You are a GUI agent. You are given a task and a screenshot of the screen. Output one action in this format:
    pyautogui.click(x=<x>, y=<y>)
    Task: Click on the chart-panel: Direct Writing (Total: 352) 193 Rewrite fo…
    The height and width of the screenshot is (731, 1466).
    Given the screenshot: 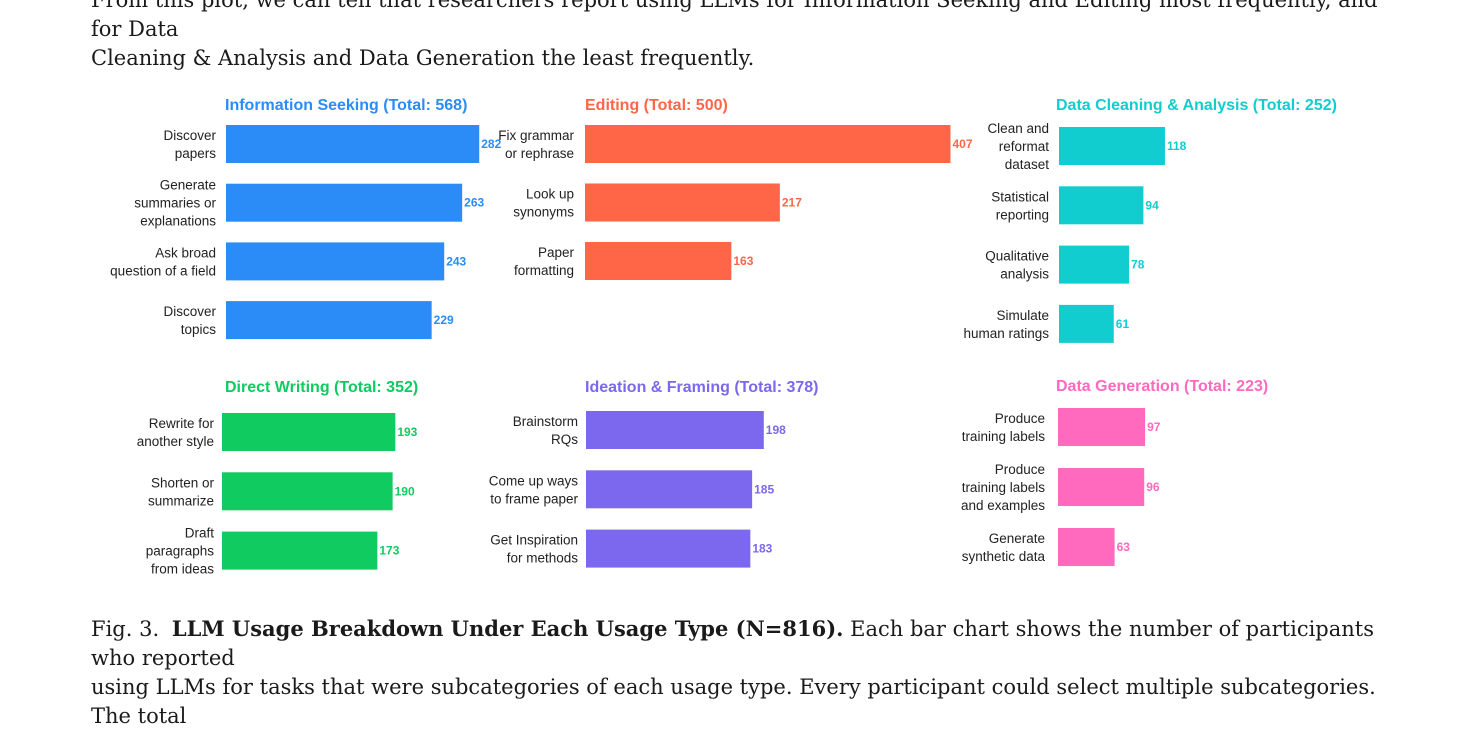 What is the action you would take?
    pyautogui.click(x=278, y=478)
    